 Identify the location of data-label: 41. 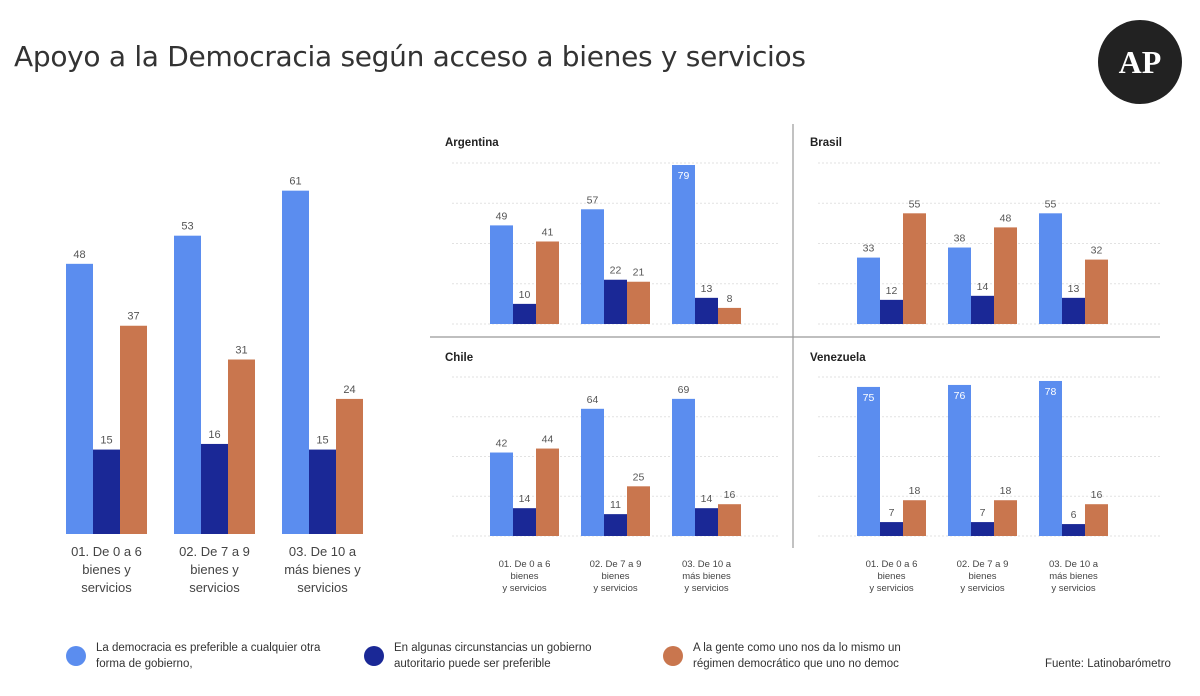
(548, 232).